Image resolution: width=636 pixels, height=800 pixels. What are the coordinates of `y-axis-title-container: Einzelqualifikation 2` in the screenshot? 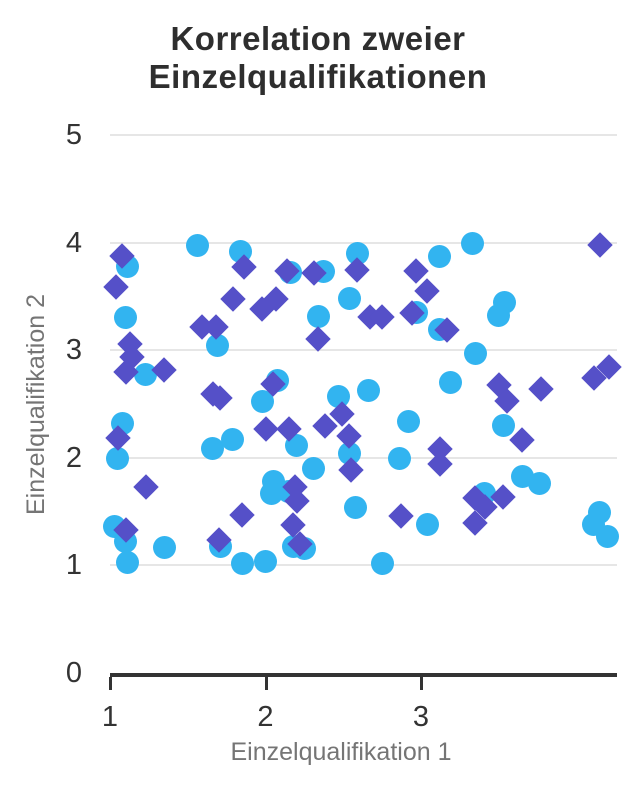 It's located at (36, 404).